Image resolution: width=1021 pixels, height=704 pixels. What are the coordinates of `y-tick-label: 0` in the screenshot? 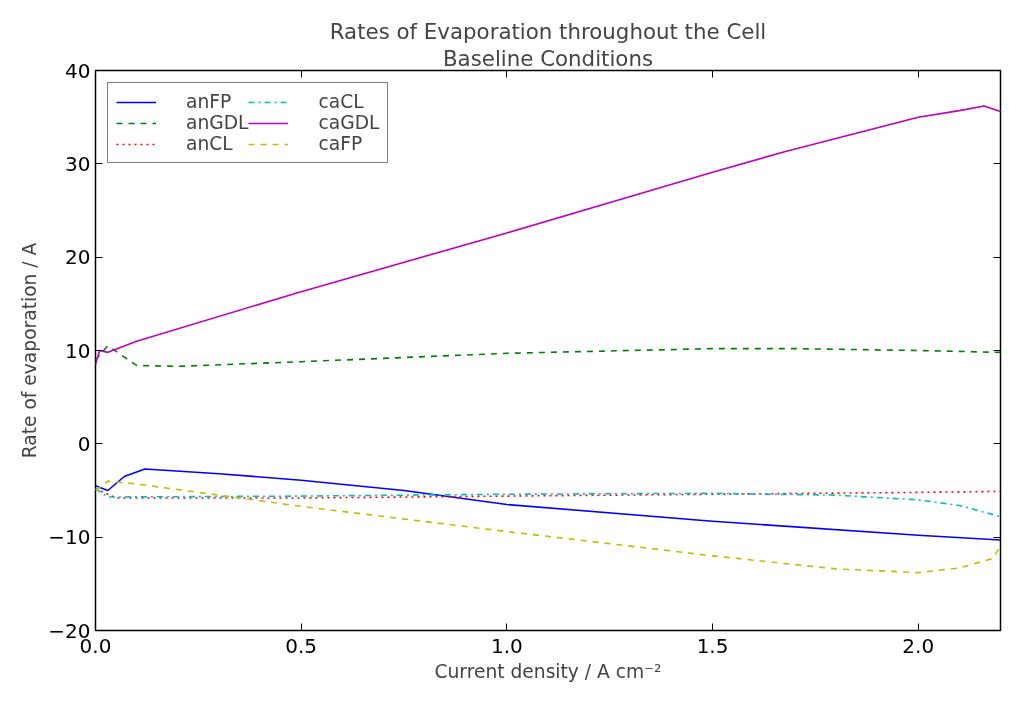 It's located at (84, 443).